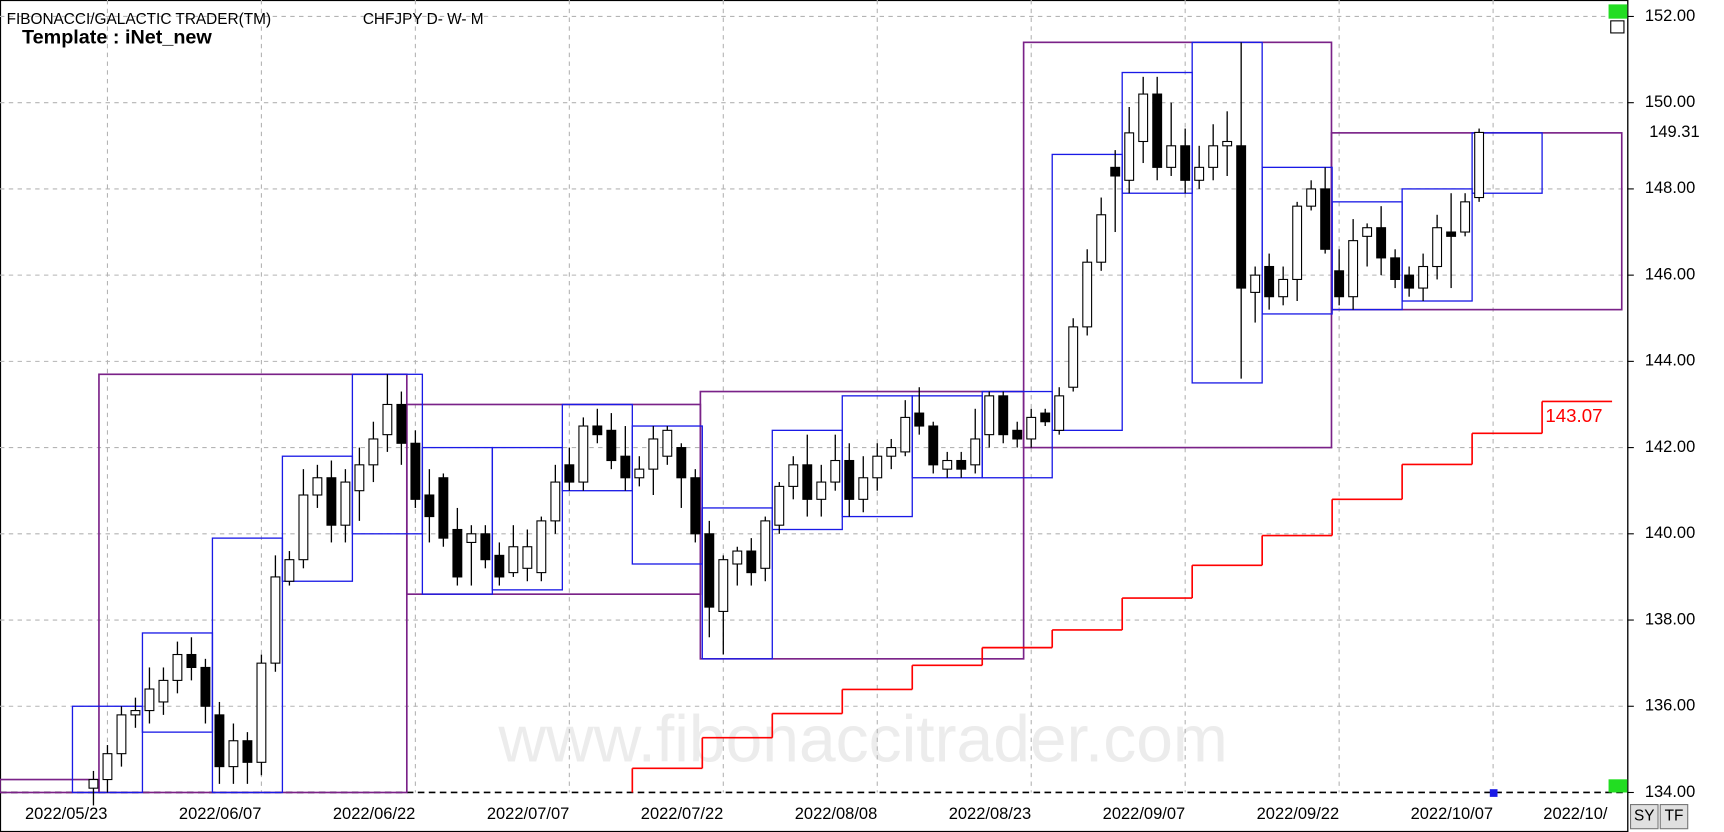 This screenshot has height=832, width=1724. I want to click on y-tick-label: 150.00, so click(1670, 102).